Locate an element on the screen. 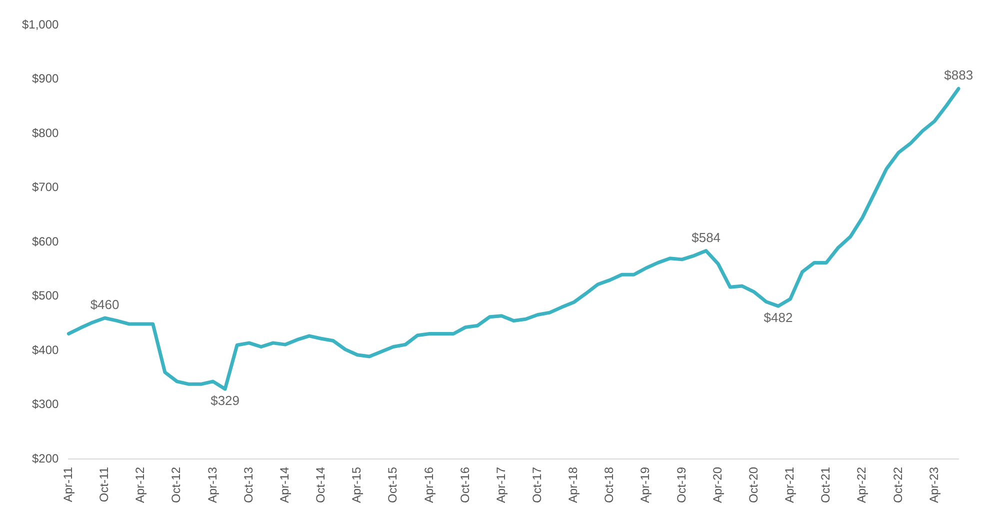 The height and width of the screenshot is (523, 989). x-tick-label: Apr-13 is located at coordinates (212, 485).